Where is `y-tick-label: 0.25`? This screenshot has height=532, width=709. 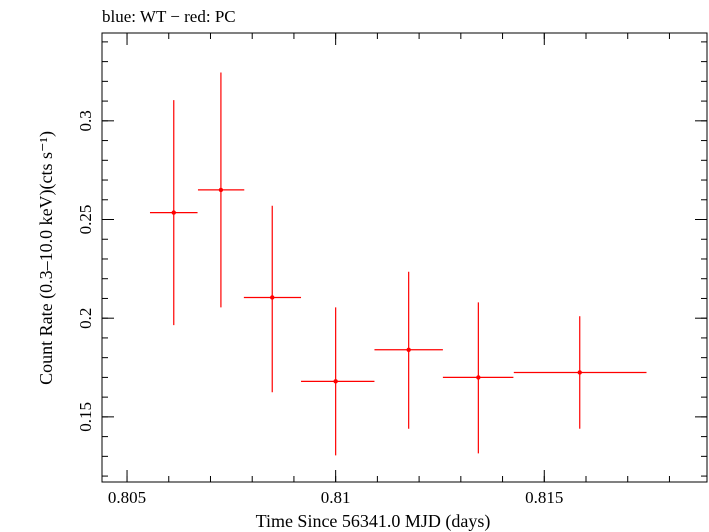
y-tick-label: 0.25 is located at coordinates (85, 220).